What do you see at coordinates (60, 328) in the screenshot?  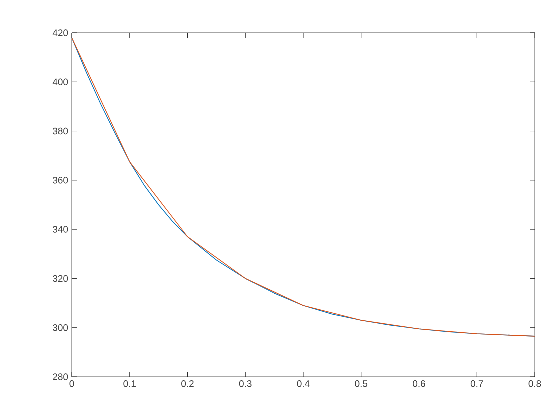 I see `y-tick-label: 300` at bounding box center [60, 328].